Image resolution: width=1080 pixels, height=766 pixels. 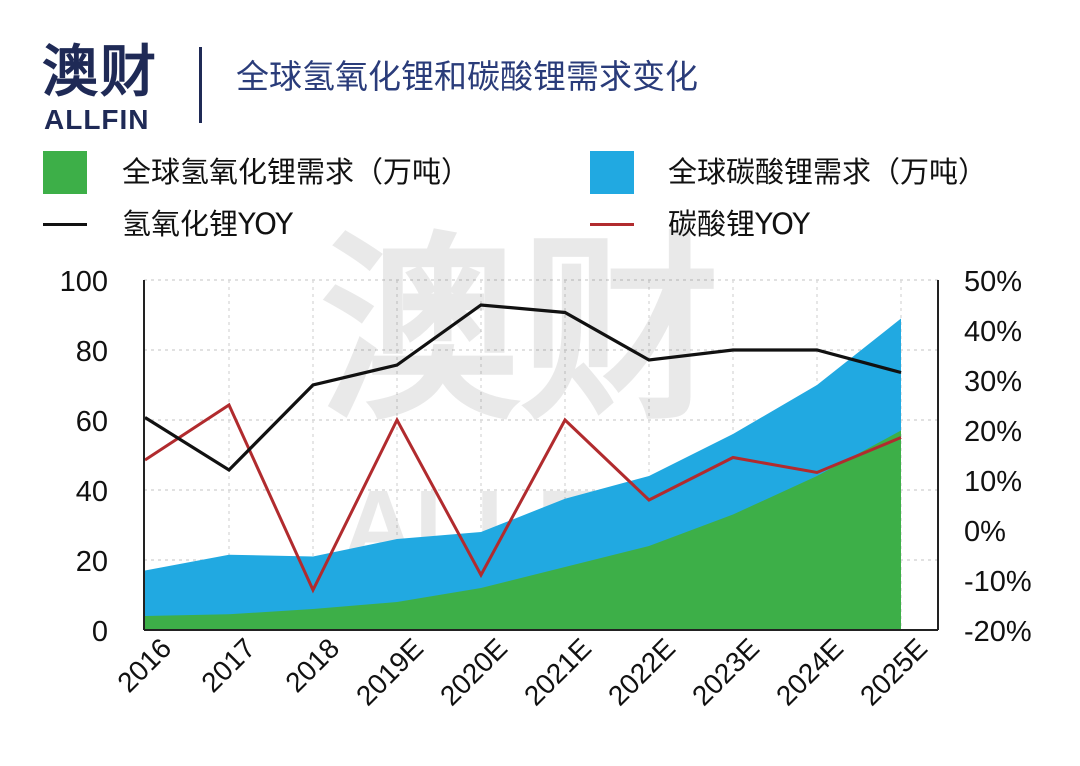 I want to click on right-tick-label: 0%, so click(x=985, y=532).